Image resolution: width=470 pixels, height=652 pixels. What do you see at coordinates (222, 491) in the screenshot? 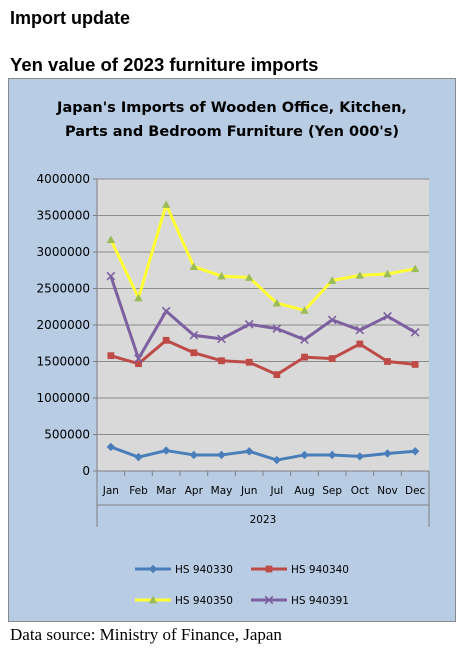
I see `x-tick-label: May` at bounding box center [222, 491].